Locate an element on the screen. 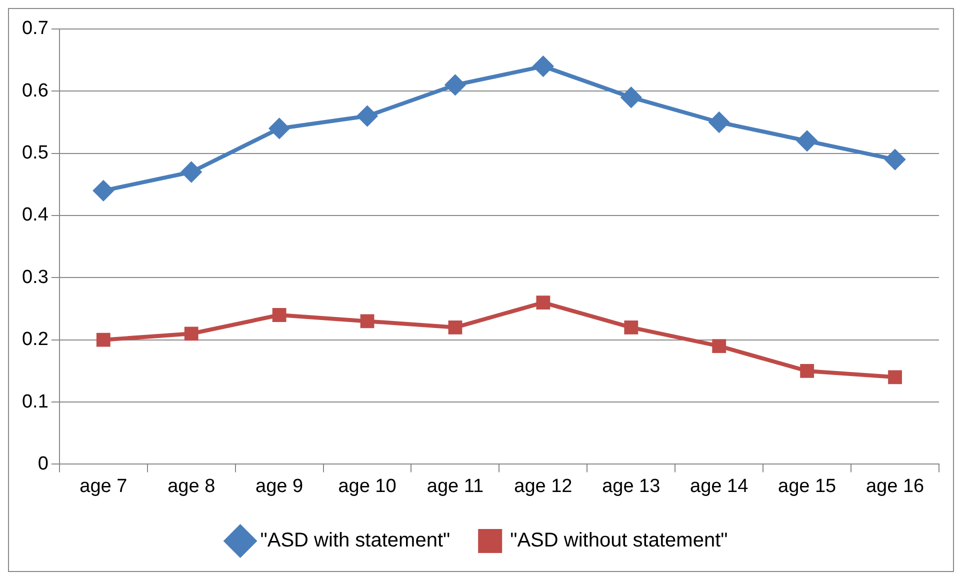  x-tick-label: age 16 is located at coordinates (895, 486).